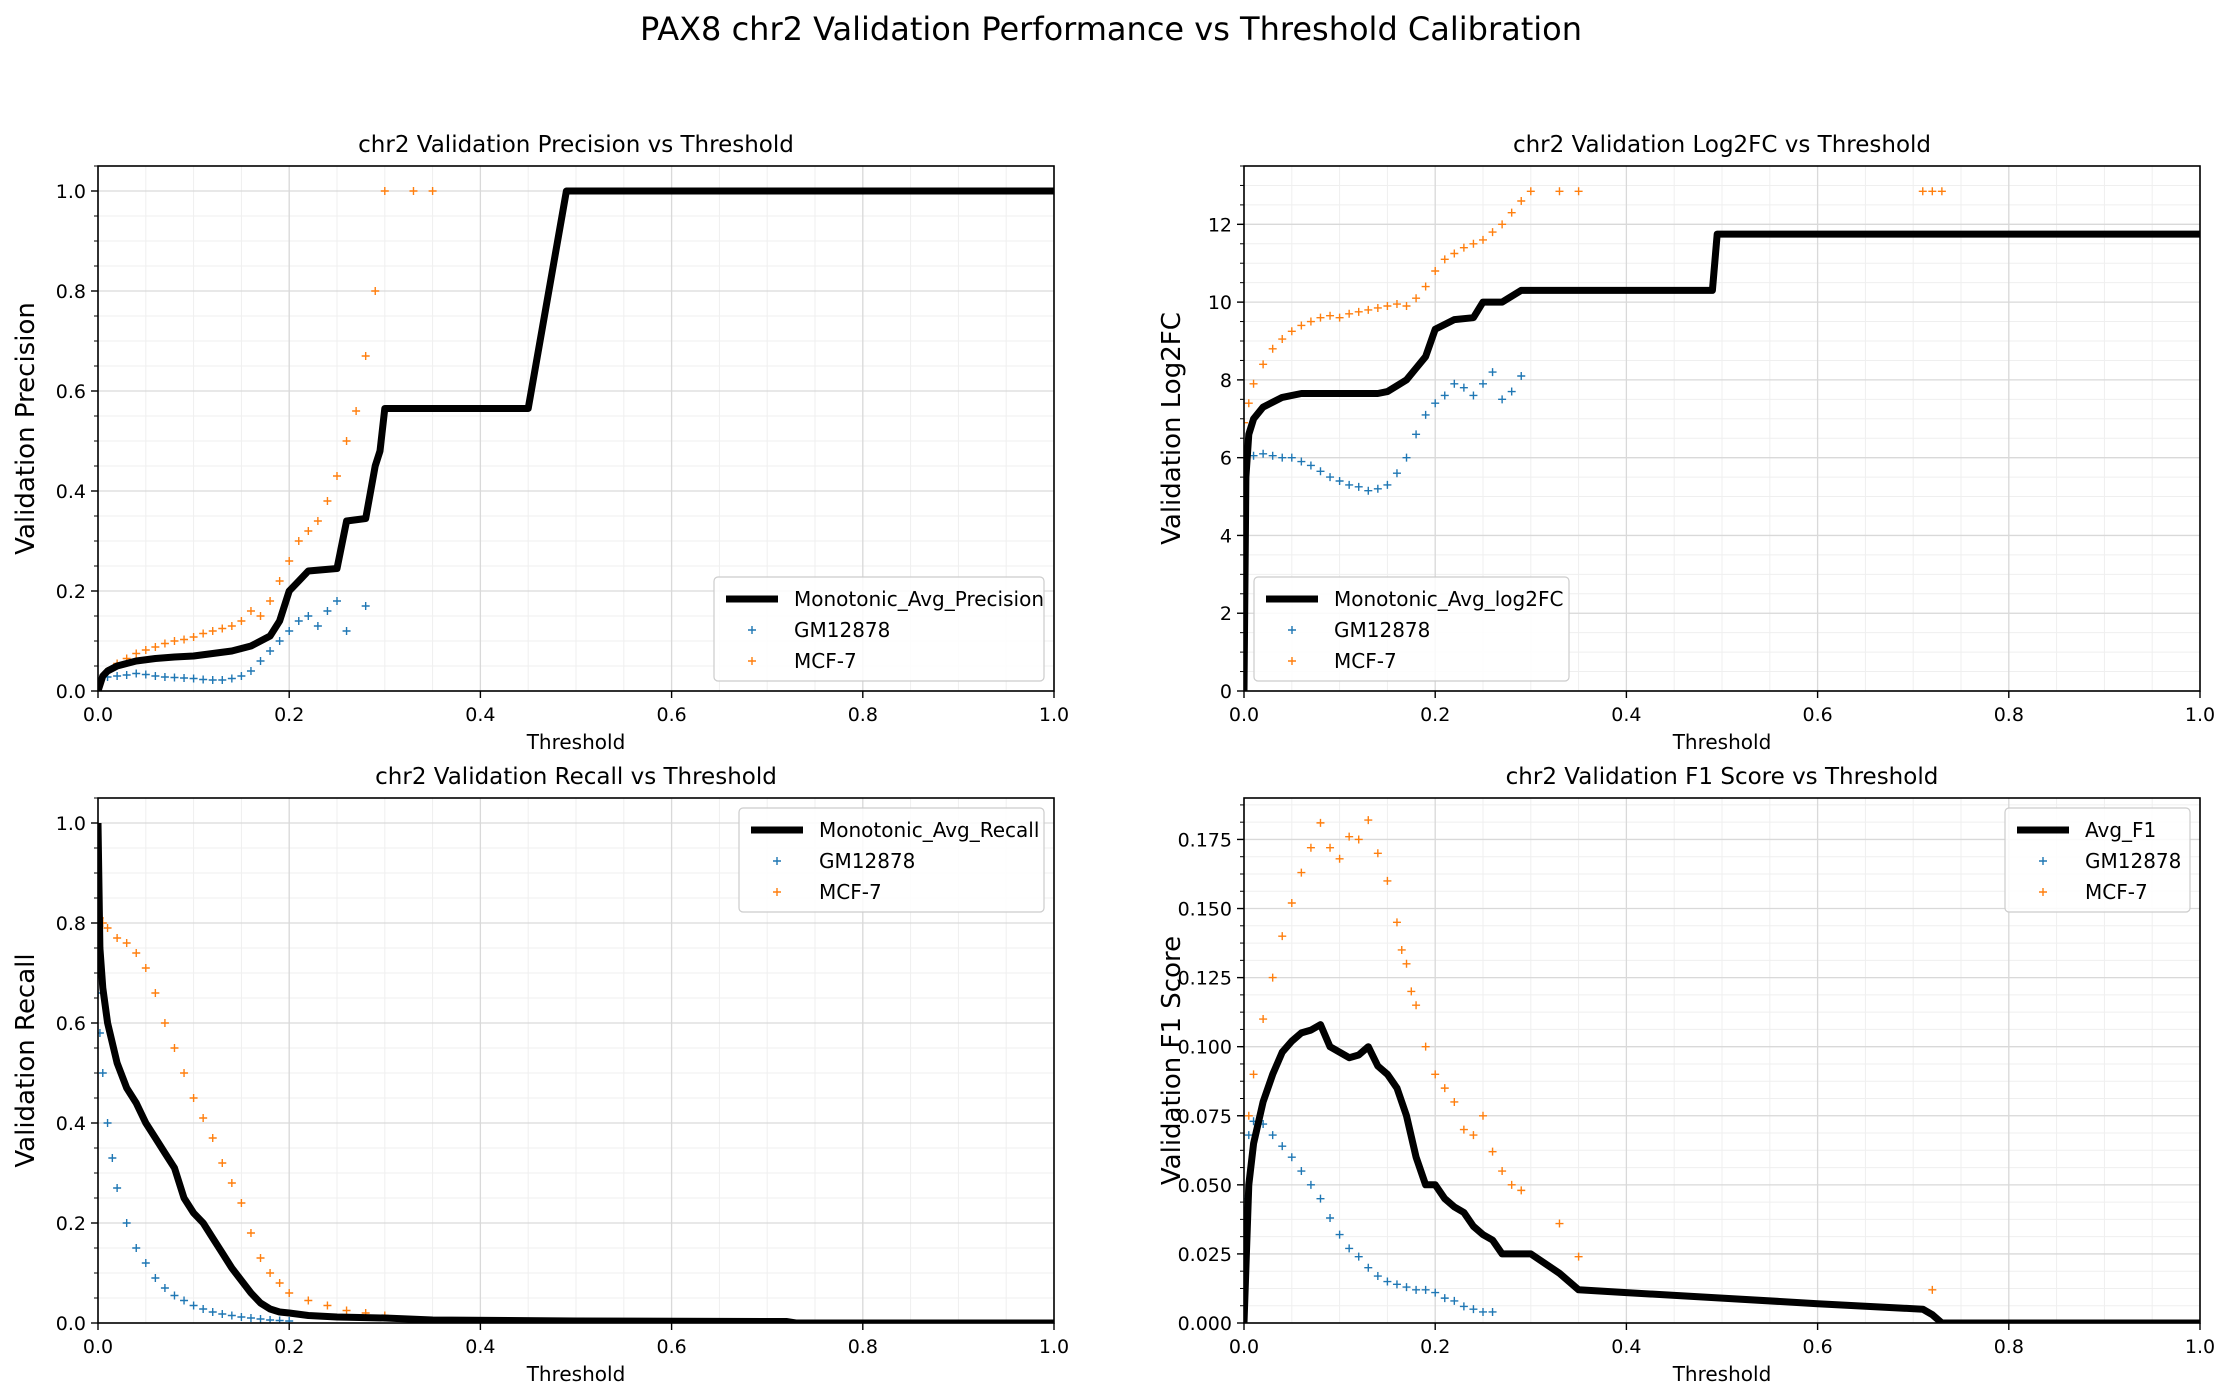 The width and height of the screenshot is (2223, 1397). What do you see at coordinates (1817, 1347) in the screenshot?
I see `chart-3-xtick-label: 0.6` at bounding box center [1817, 1347].